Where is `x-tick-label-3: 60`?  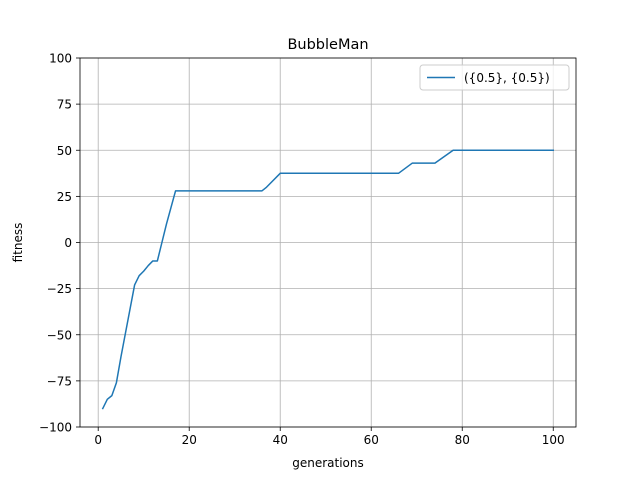
x-tick-label-3: 60 is located at coordinates (371, 440).